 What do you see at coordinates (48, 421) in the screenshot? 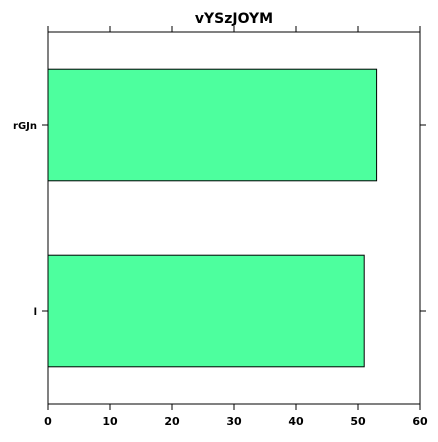
I see `x-tick-label-0: 0` at bounding box center [48, 421].